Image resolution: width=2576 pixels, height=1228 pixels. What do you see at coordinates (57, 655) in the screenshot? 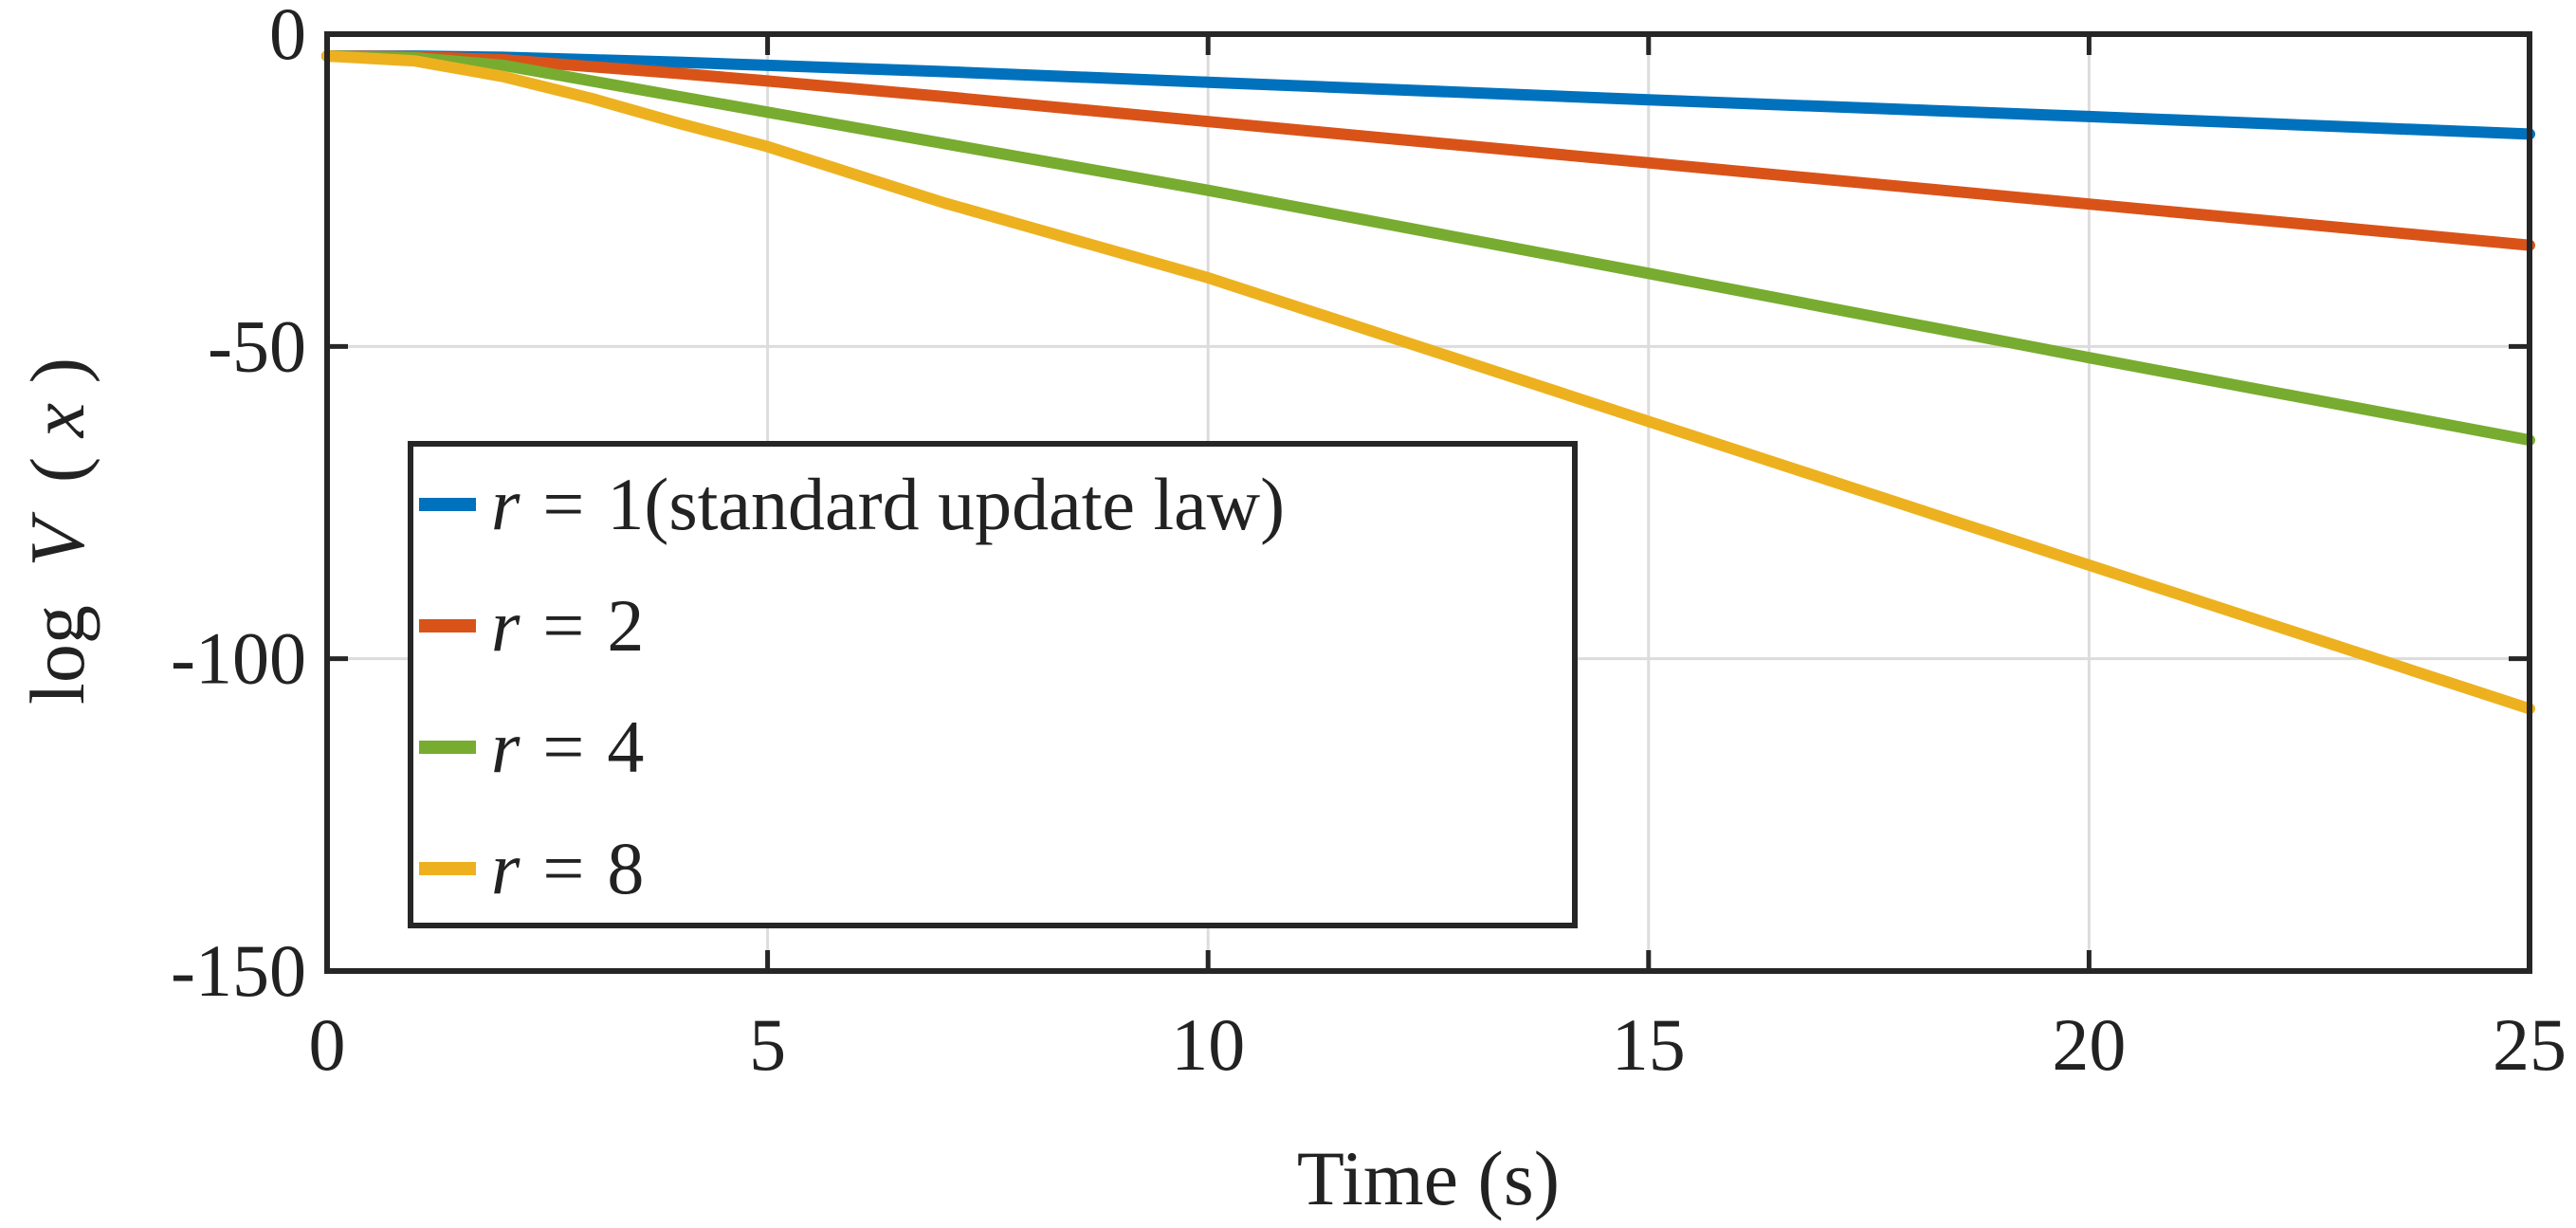
I see `y-axis-label-log: log` at bounding box center [57, 655].